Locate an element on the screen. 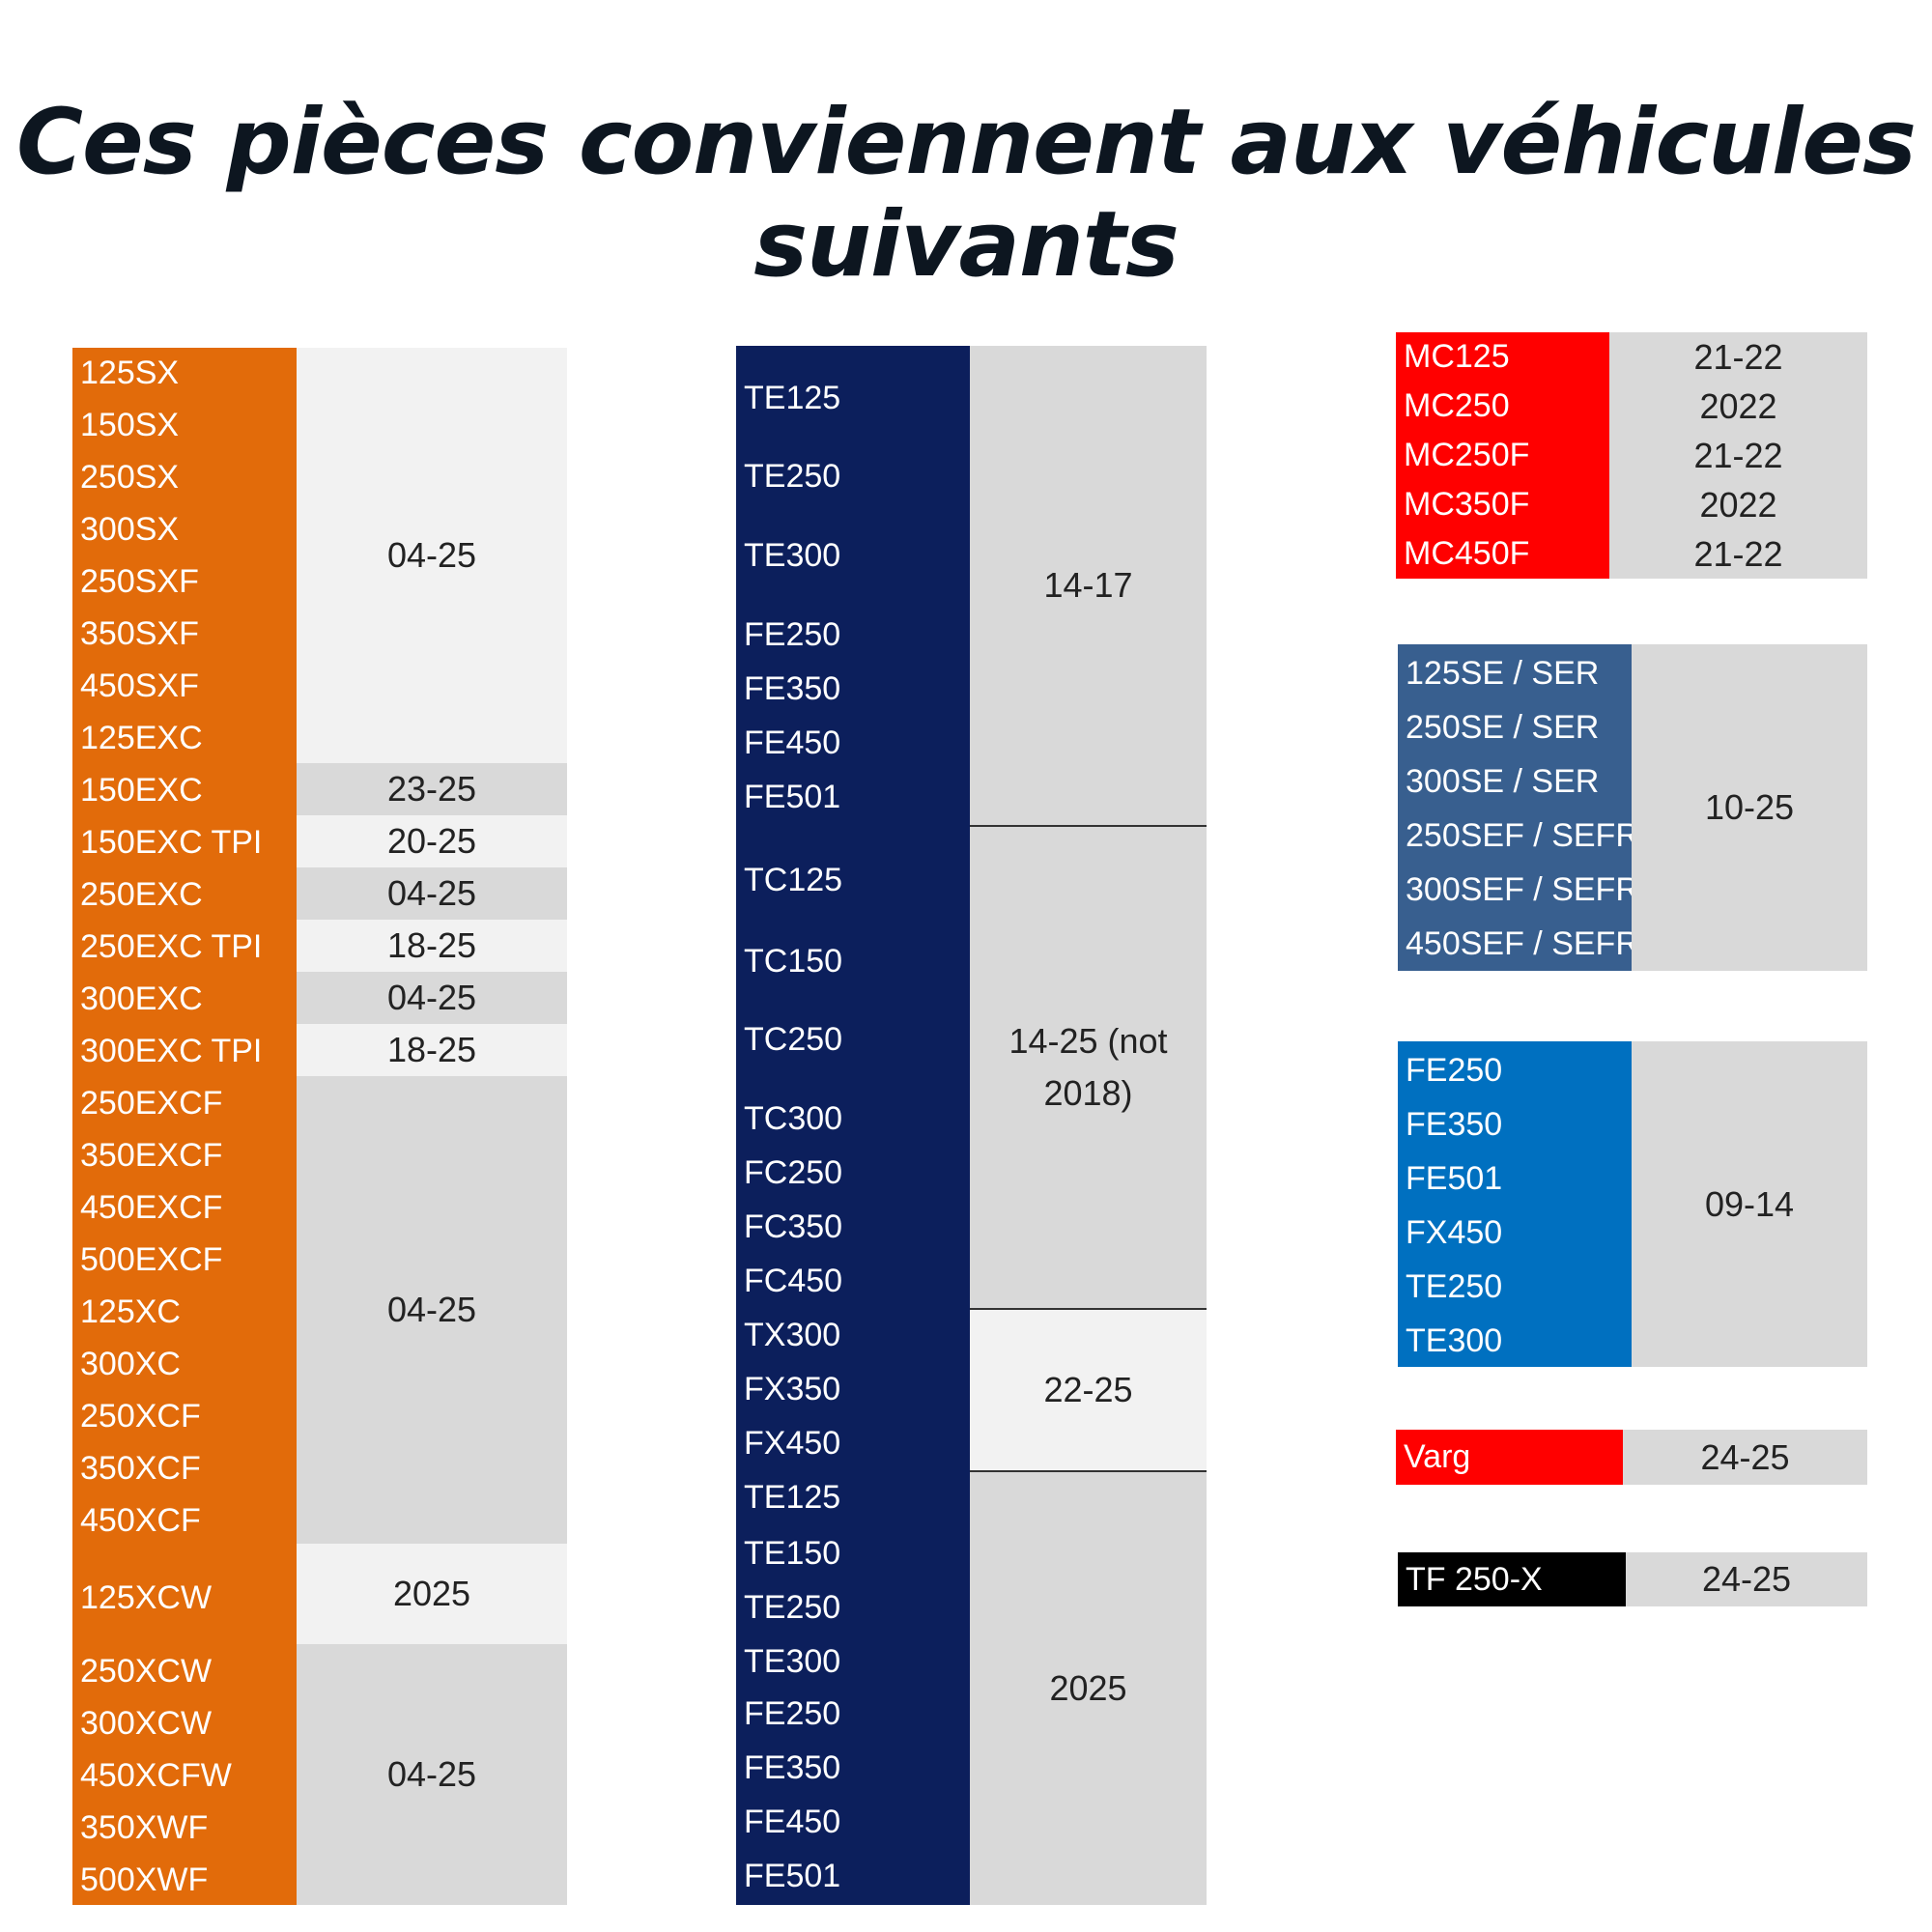 Image resolution: width=1932 pixels, height=1932 pixels. gasgas-mc-year-column: 21-22 2022 21-22 2022 21-22 is located at coordinates (1738, 455).